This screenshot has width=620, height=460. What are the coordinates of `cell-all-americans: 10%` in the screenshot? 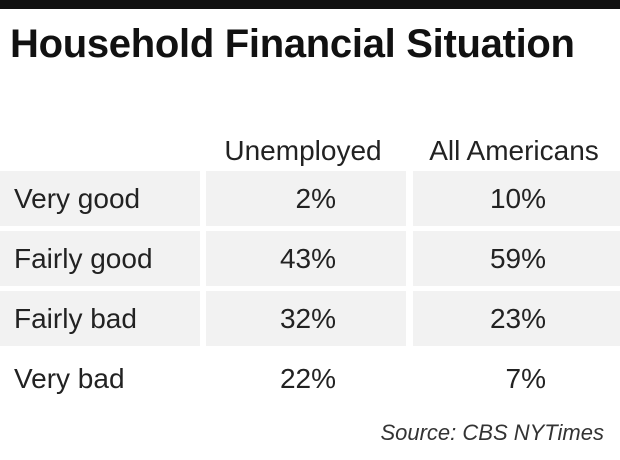 It's located at (516, 198).